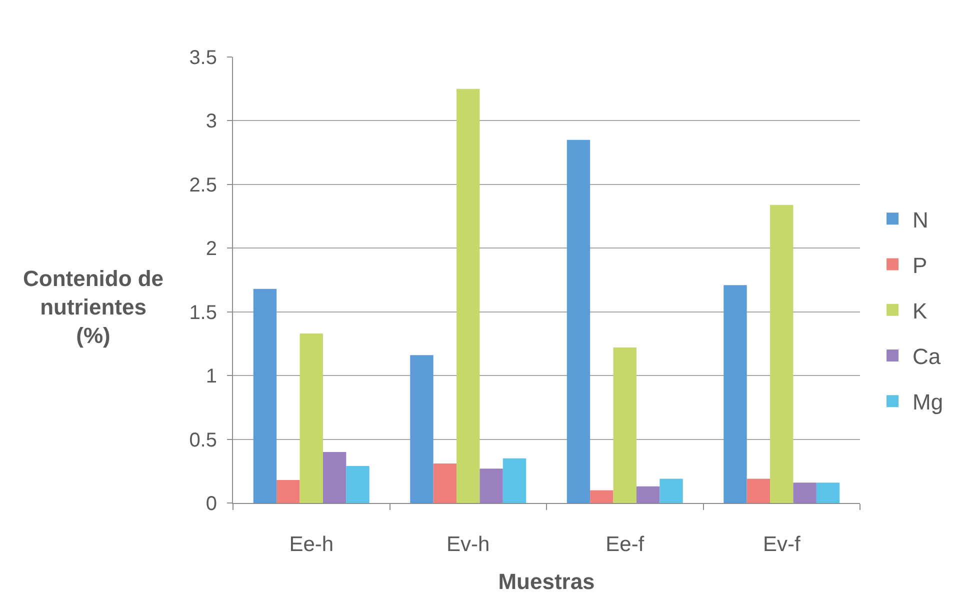 The height and width of the screenshot is (610, 961). I want to click on y-tick-label: 3.5, so click(203, 58).